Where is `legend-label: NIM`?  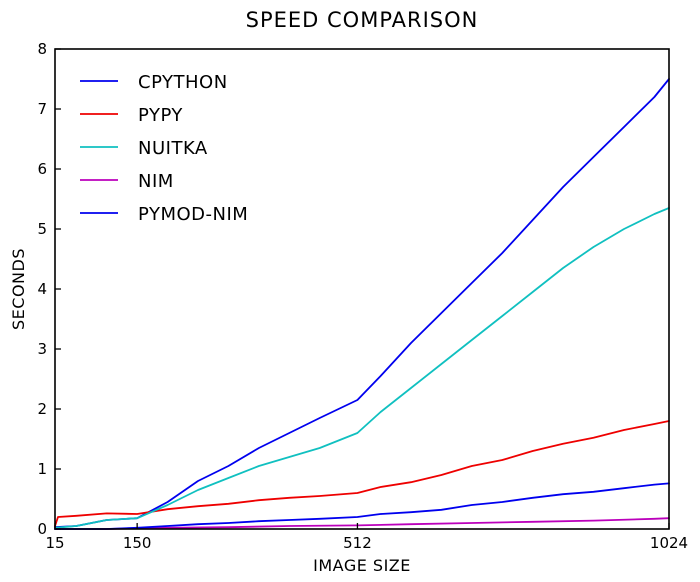 legend-label: NIM is located at coordinates (156, 181).